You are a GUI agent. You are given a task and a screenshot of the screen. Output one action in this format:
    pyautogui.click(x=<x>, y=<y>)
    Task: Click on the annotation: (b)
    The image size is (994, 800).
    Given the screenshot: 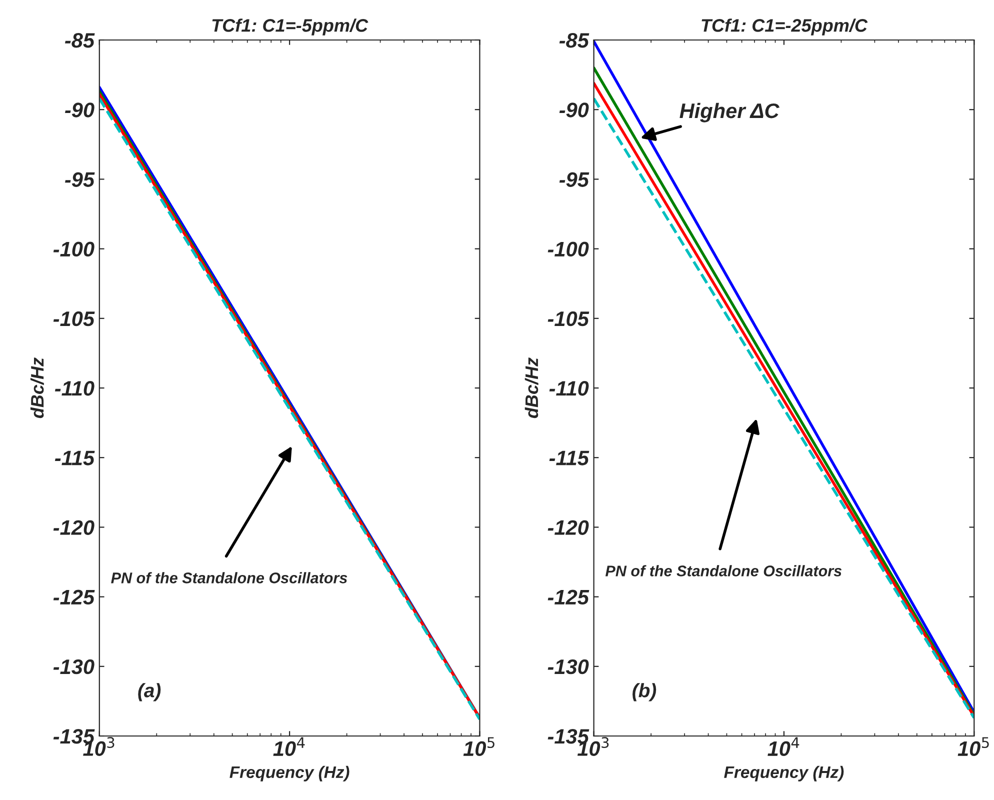 What is the action you would take?
    pyautogui.click(x=644, y=692)
    